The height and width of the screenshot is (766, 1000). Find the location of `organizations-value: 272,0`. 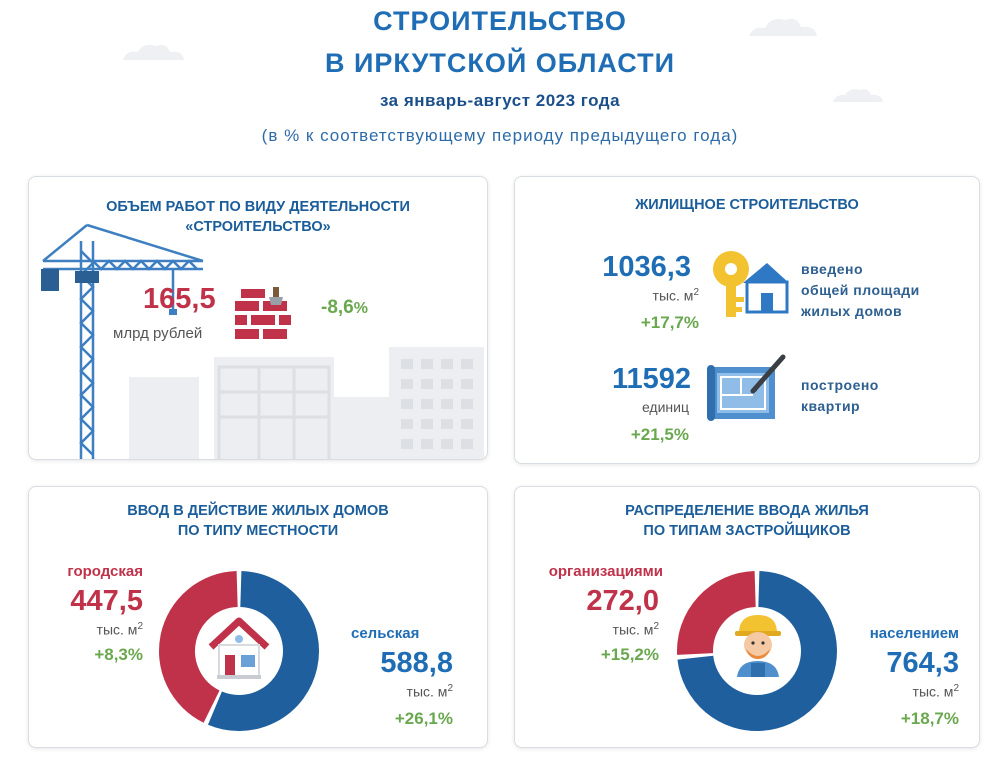

organizations-value: 272,0 is located at coordinates (622, 601).